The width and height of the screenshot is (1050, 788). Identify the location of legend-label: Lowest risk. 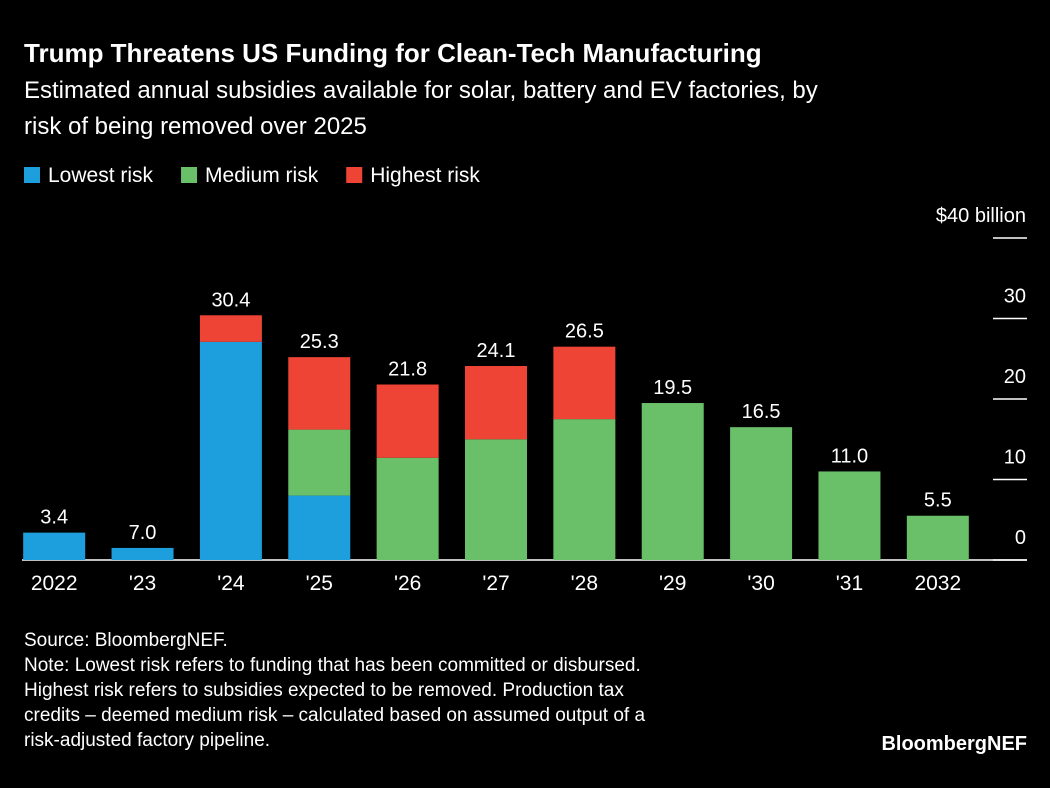
(101, 175).